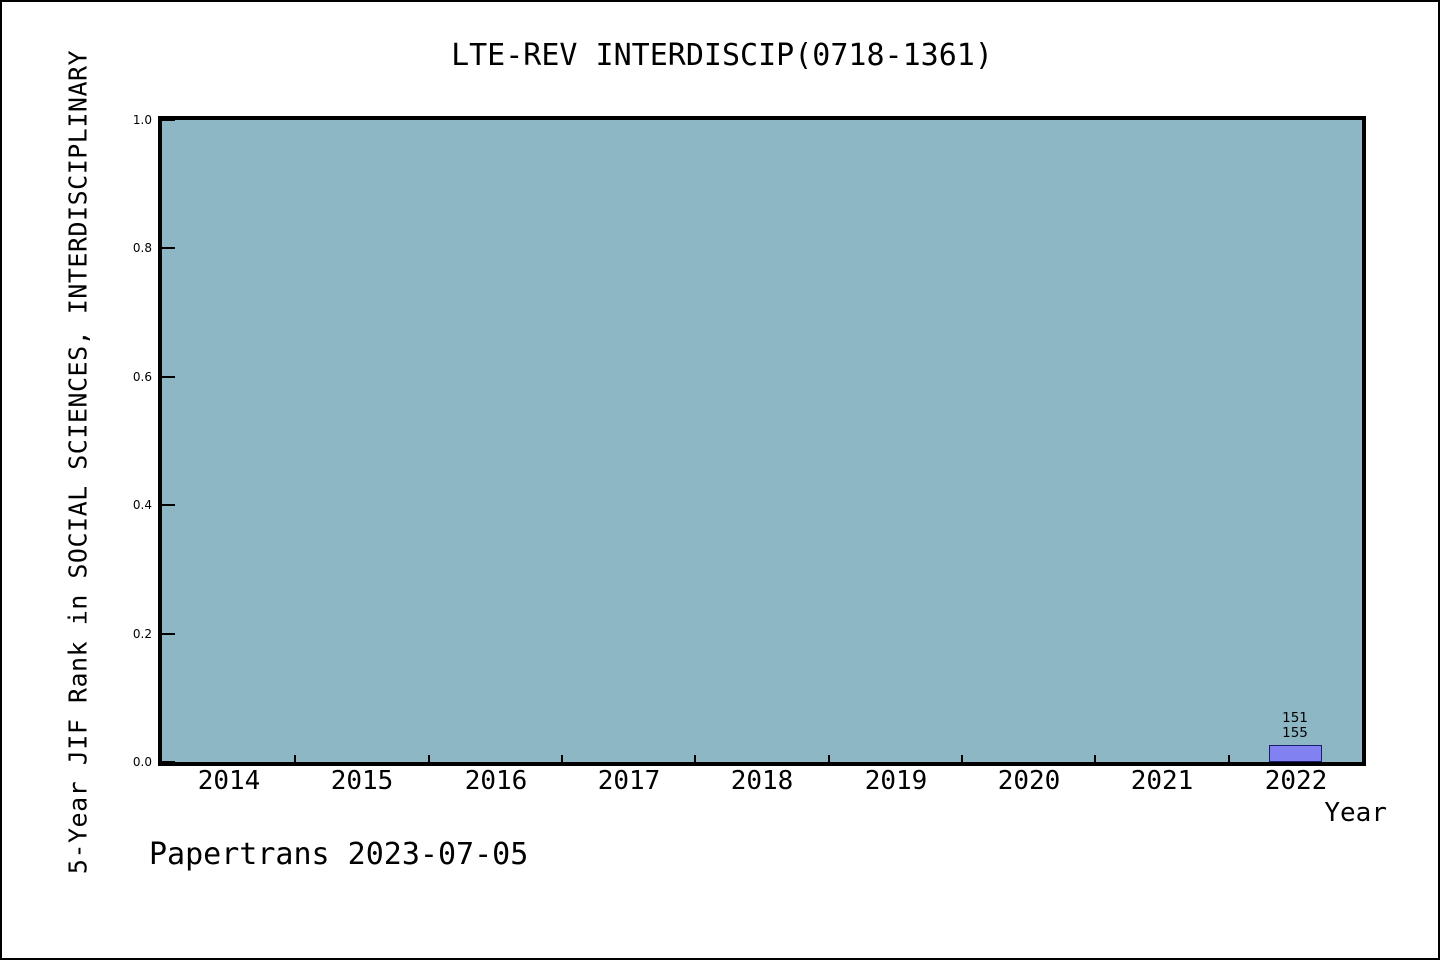 Image resolution: width=1440 pixels, height=960 pixels. Describe the element at coordinates (1355, 813) in the screenshot. I see `x-axis-label: Year` at that location.